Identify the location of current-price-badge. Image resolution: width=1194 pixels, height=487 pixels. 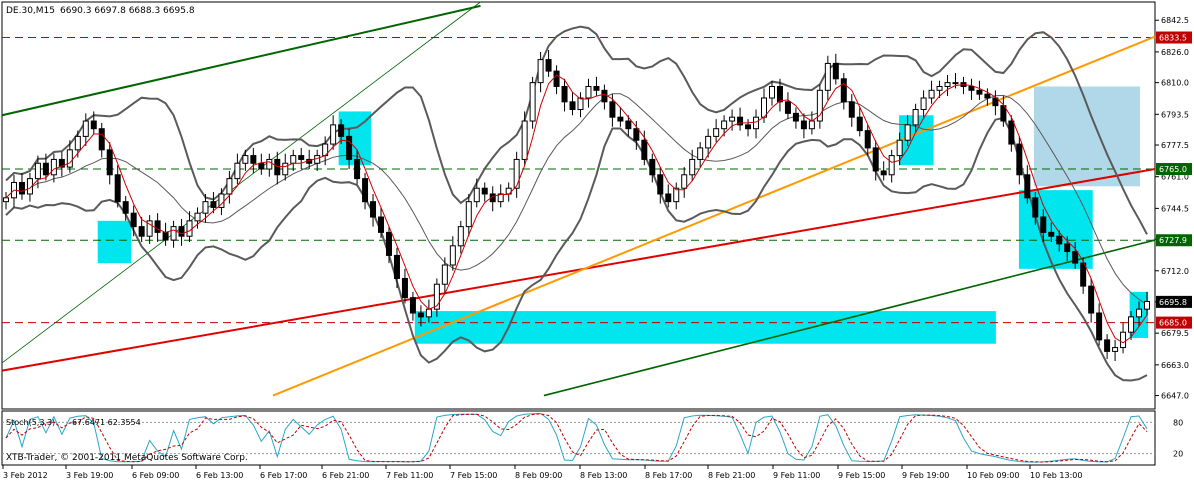
(1174, 301).